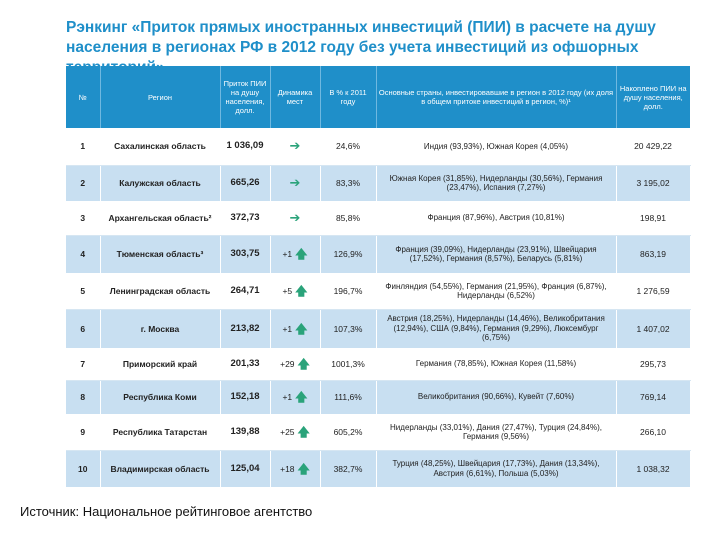  Describe the element at coordinates (496, 397) in the screenshot. I see `countries-cell: Великобритания (90,66%), Кувейт (7,60%)` at that location.